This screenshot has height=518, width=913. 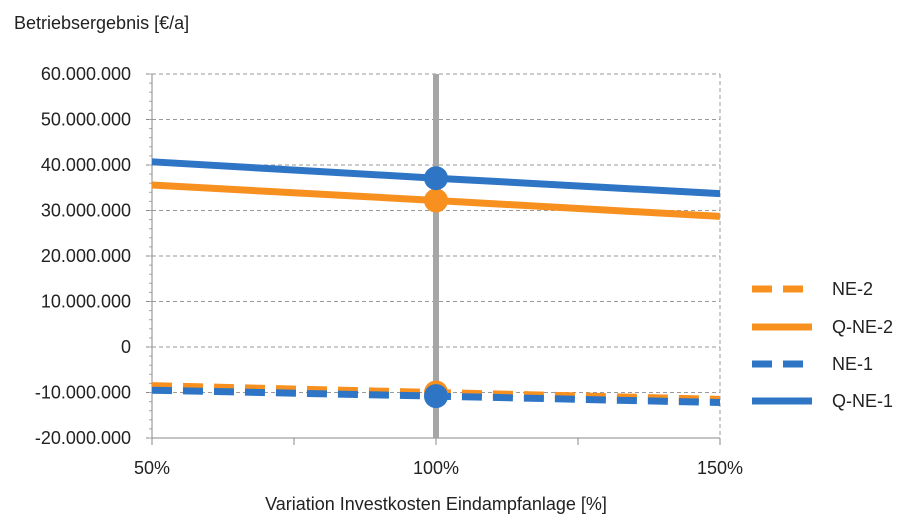 What do you see at coordinates (862, 401) in the screenshot?
I see `legend-label-q-ne-1: Q-NE-1` at bounding box center [862, 401].